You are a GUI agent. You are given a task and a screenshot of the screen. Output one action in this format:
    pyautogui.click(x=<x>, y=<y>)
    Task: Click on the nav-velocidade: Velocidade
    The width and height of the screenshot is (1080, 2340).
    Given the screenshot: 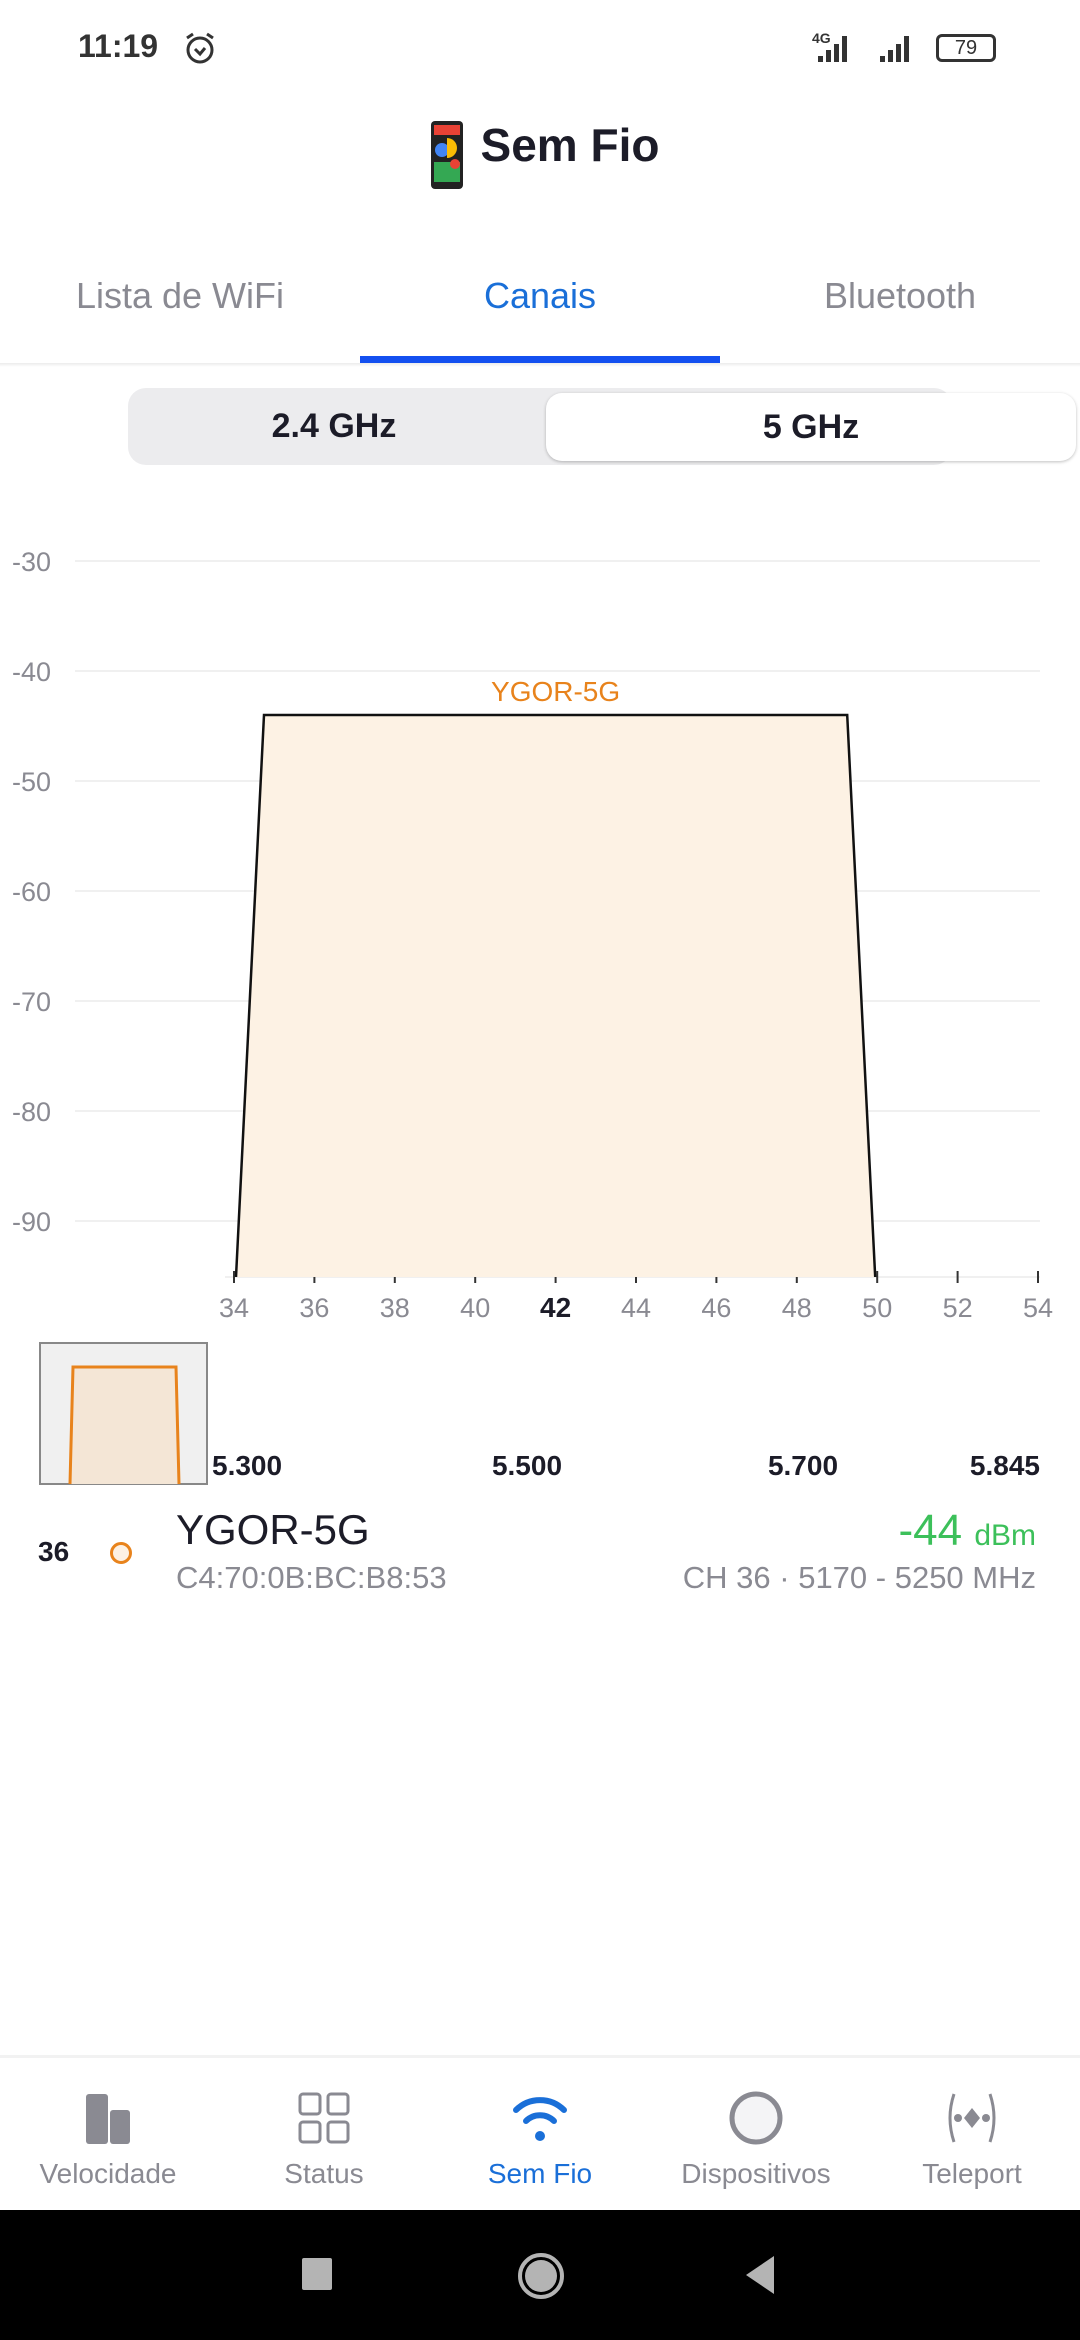 What is the action you would take?
    pyautogui.click(x=108, y=2135)
    